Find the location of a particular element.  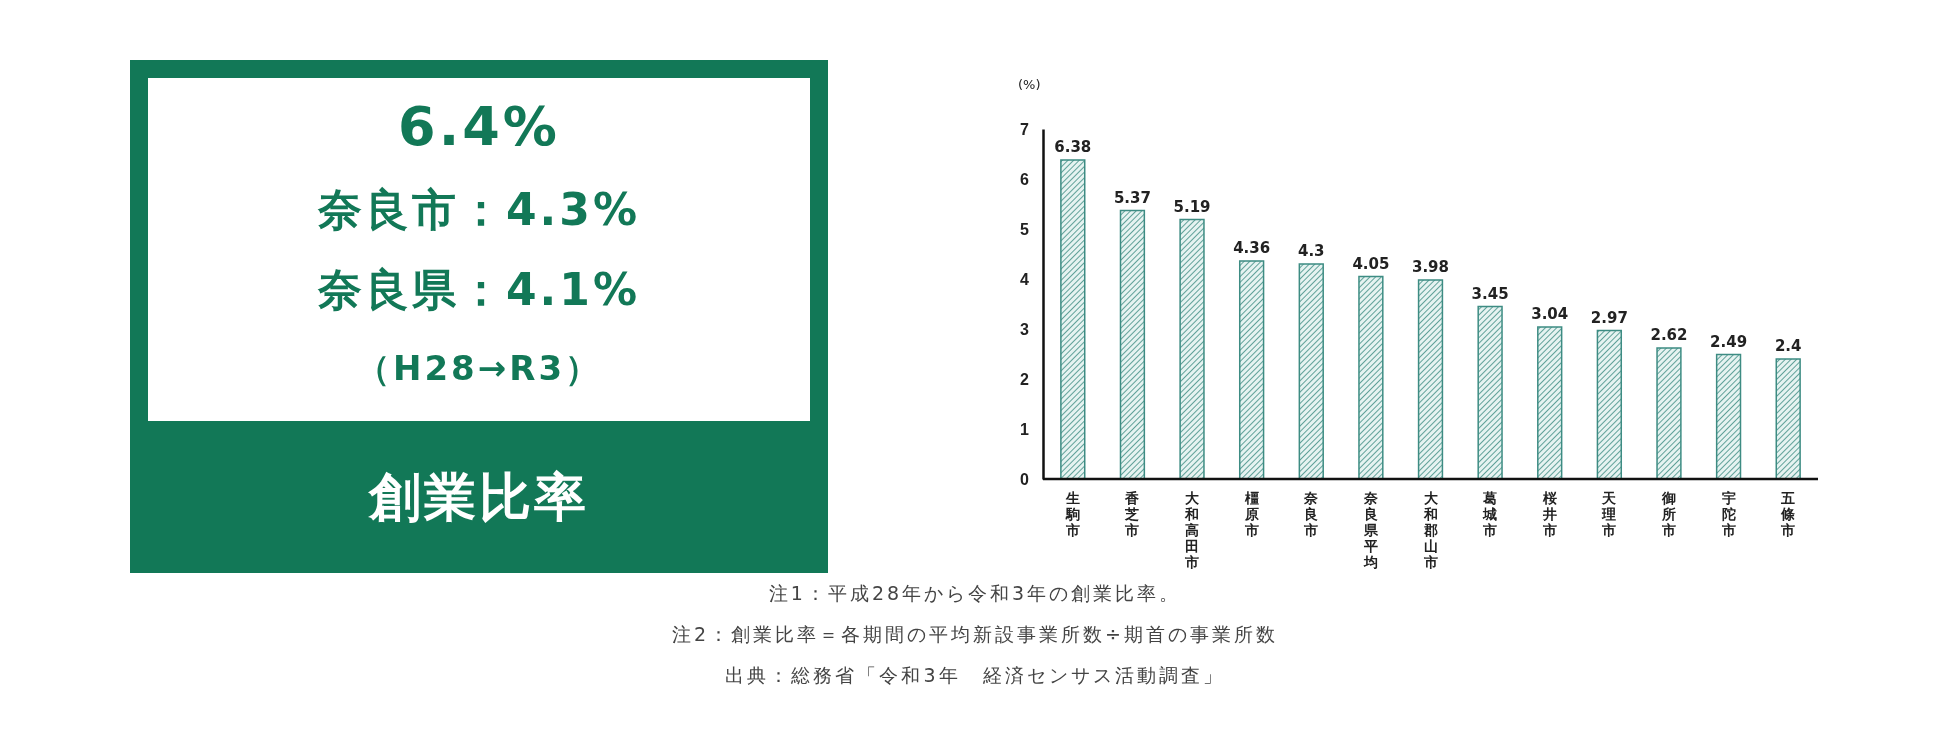

text: （H28→R3） is located at coordinates (479, 368).